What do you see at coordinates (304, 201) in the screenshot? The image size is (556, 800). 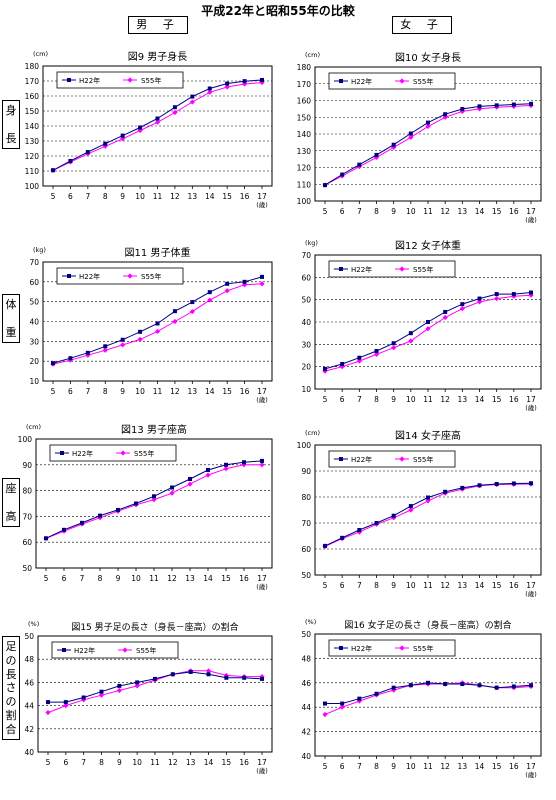 I see `y-tick-label: 100` at bounding box center [304, 201].